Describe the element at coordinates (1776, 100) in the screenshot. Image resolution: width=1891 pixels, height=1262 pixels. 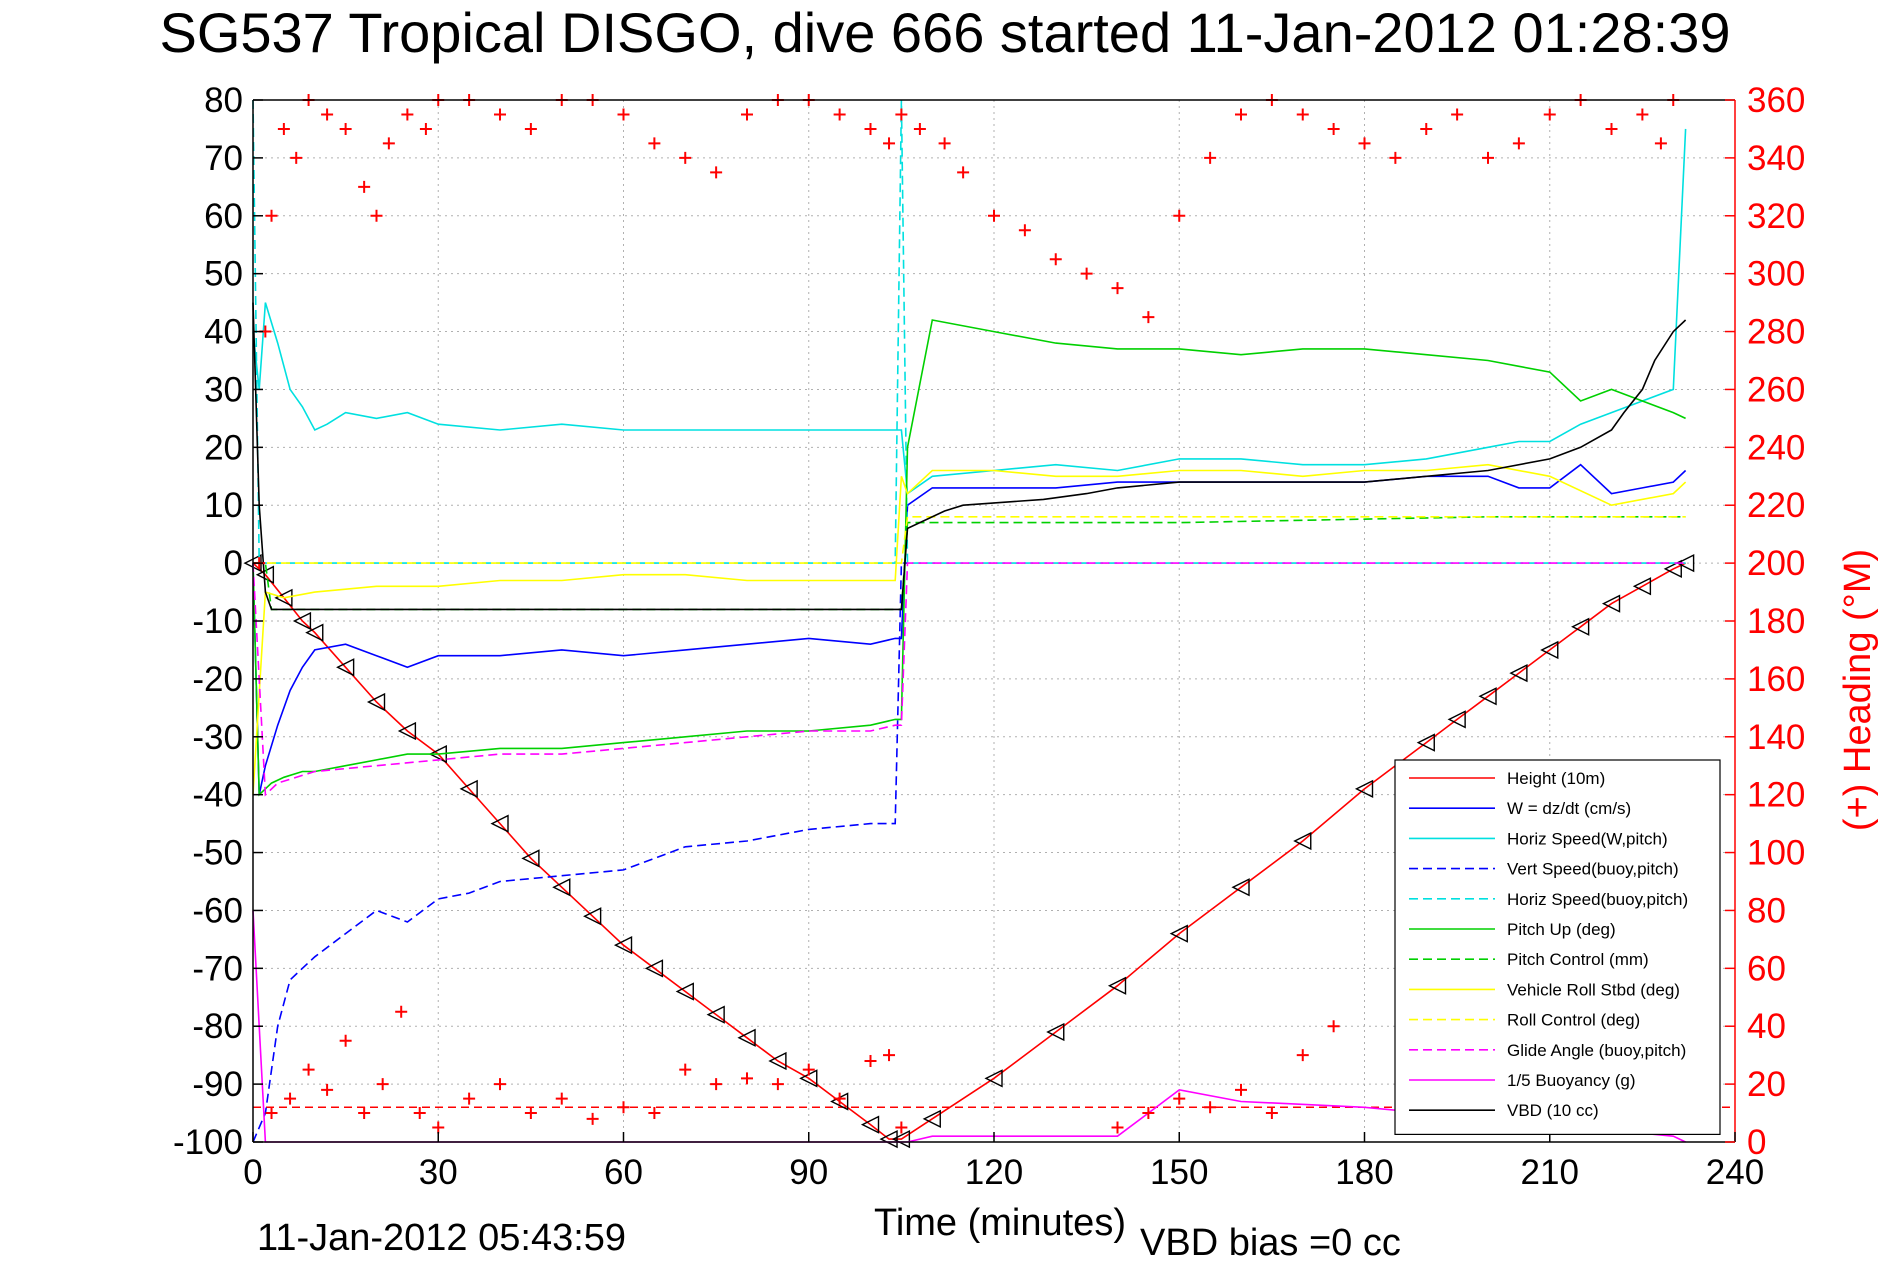
I see `right-tick-label: 360` at that location.